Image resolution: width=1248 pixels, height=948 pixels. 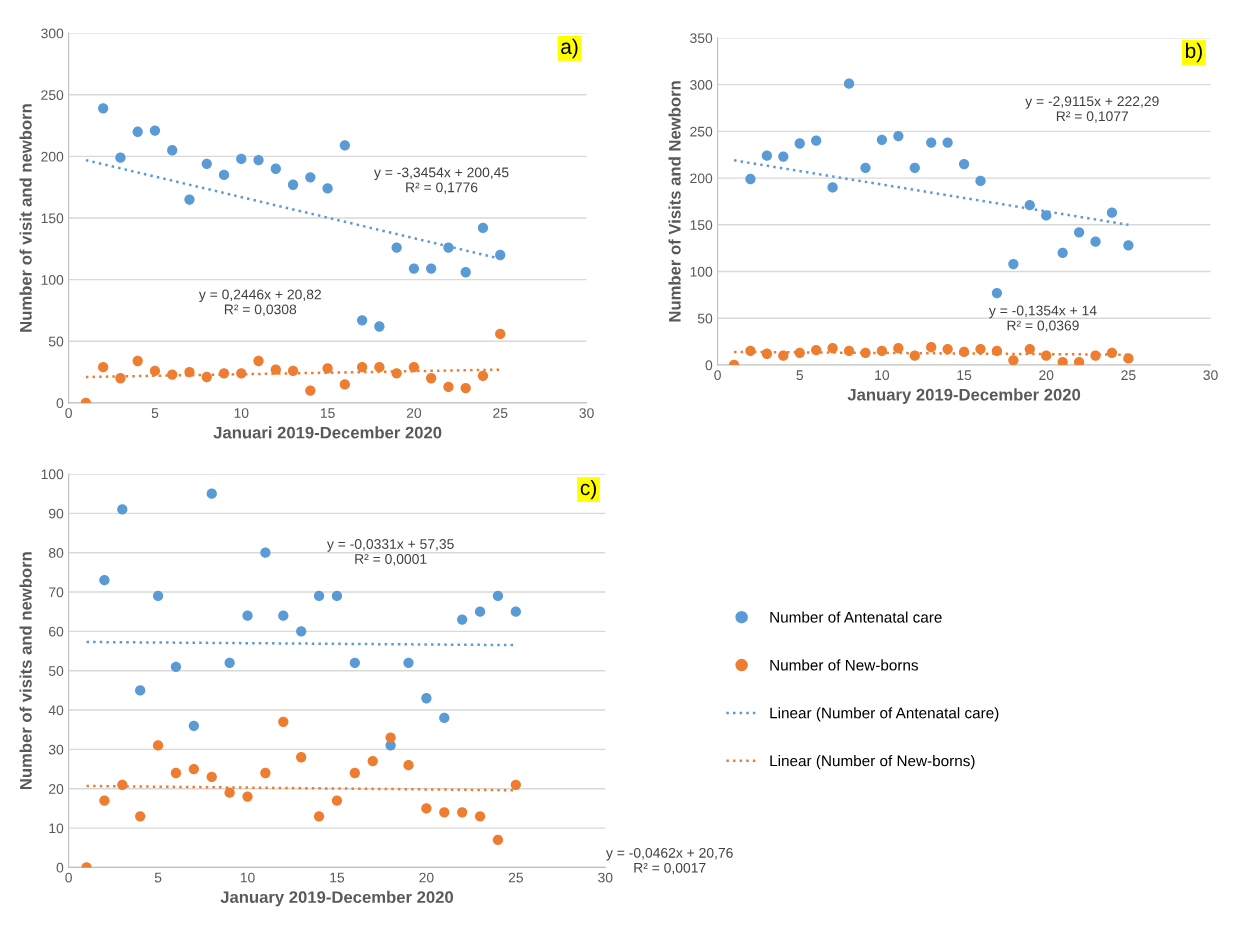 I want to click on x-axis-title: January 2019-December 2020, so click(x=337, y=898).